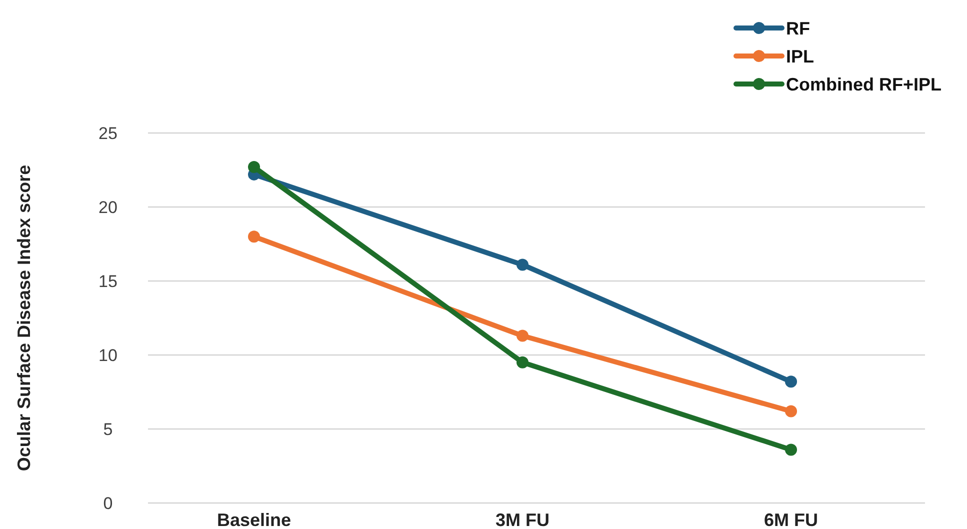 This screenshot has height=529, width=967. What do you see at coordinates (108, 429) in the screenshot?
I see `y-tick-label: 5` at bounding box center [108, 429].